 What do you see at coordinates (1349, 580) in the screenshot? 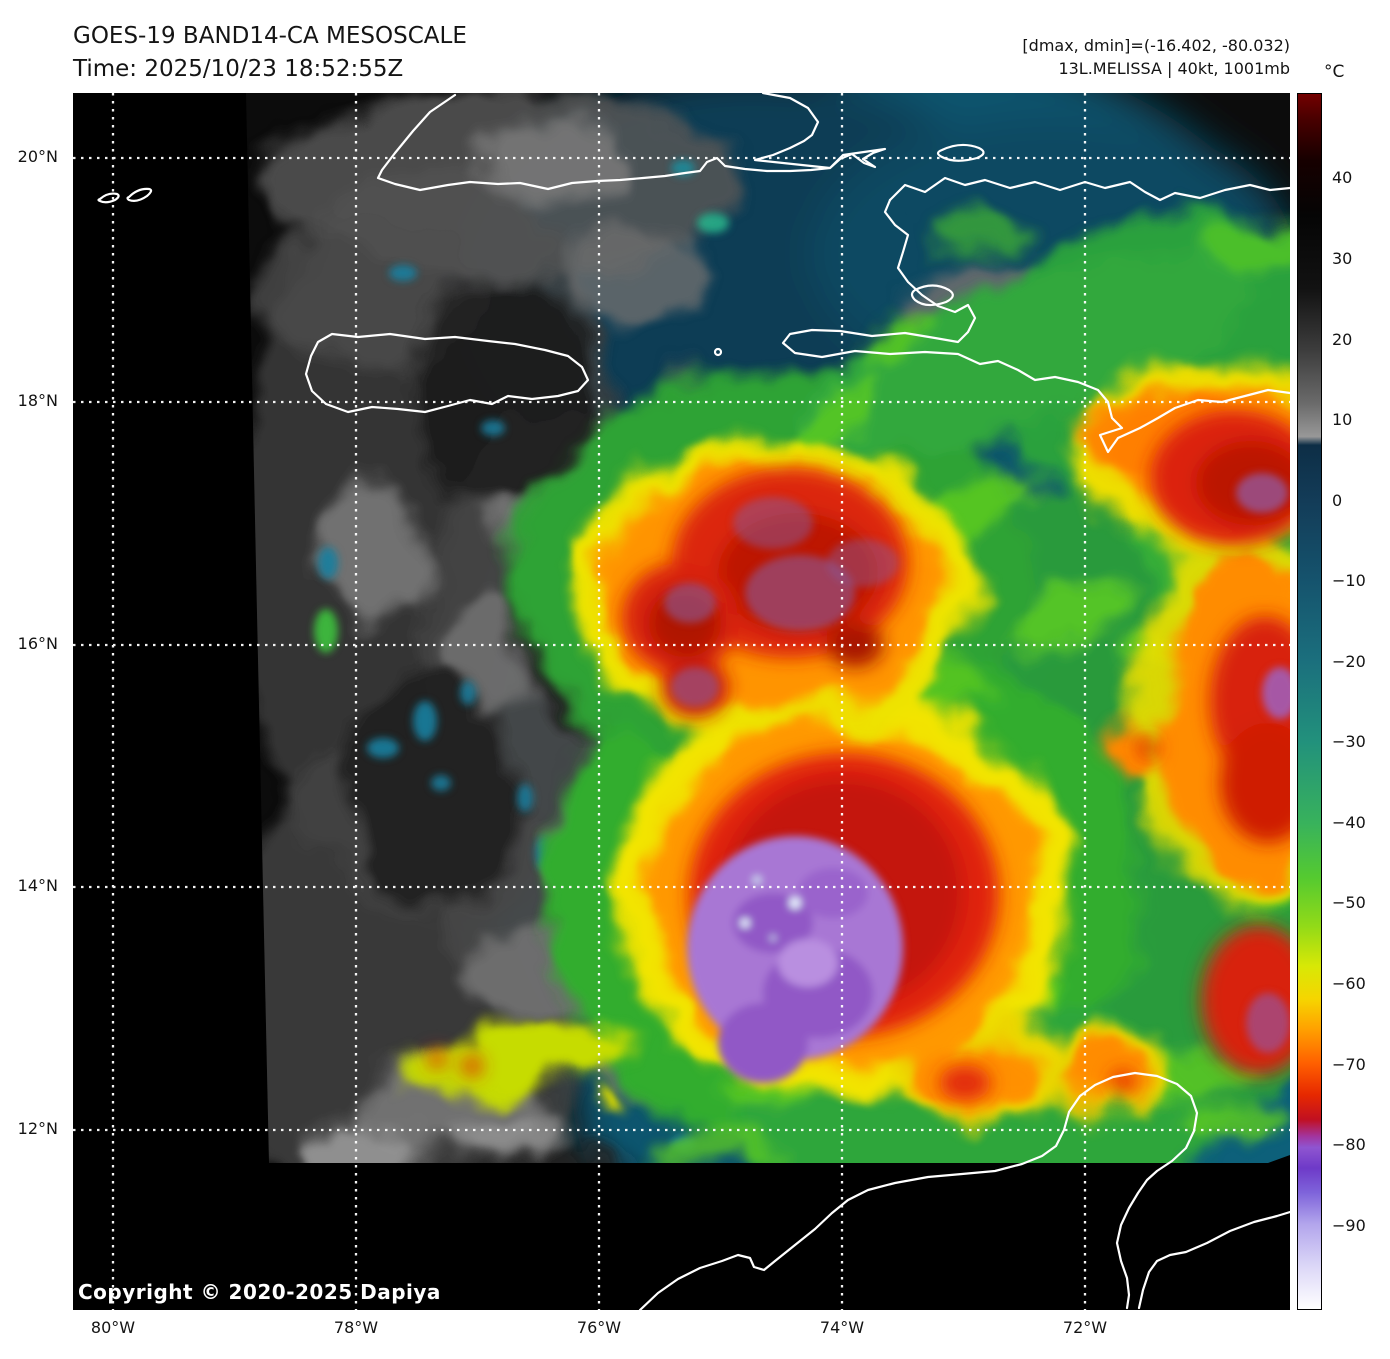
I see `cbar-tick-m10: −10` at bounding box center [1349, 580].